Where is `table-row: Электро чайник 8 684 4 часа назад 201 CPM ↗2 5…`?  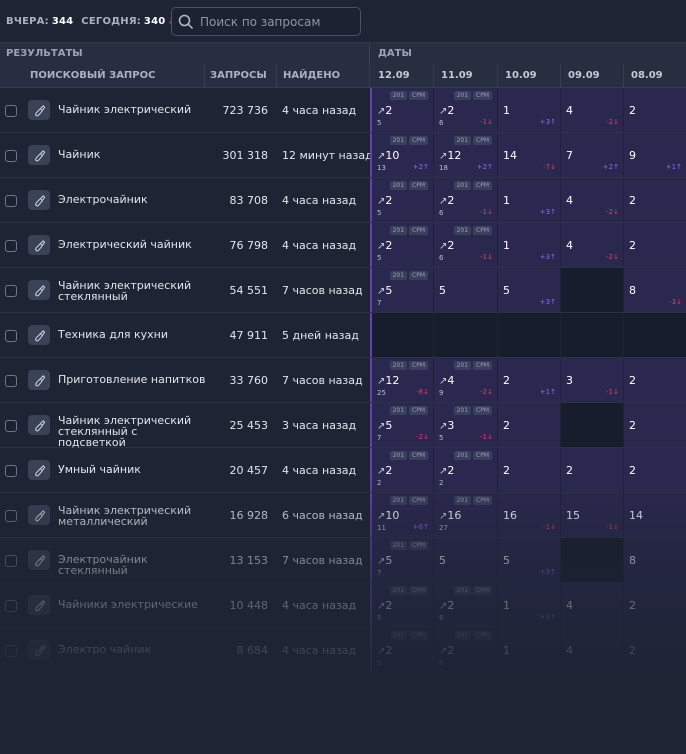
table-row: Электро чайник 8 684 4 часа назад 201 CPM ↗2 5… is located at coordinates (343, 650).